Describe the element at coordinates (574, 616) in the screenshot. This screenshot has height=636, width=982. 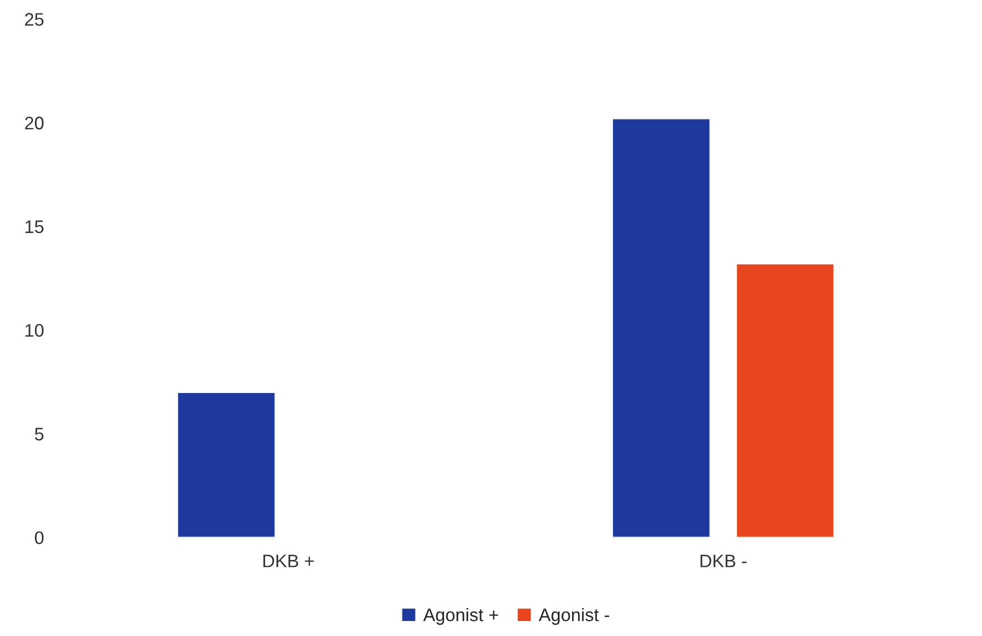
I see `legend-label: Agonist -` at that location.